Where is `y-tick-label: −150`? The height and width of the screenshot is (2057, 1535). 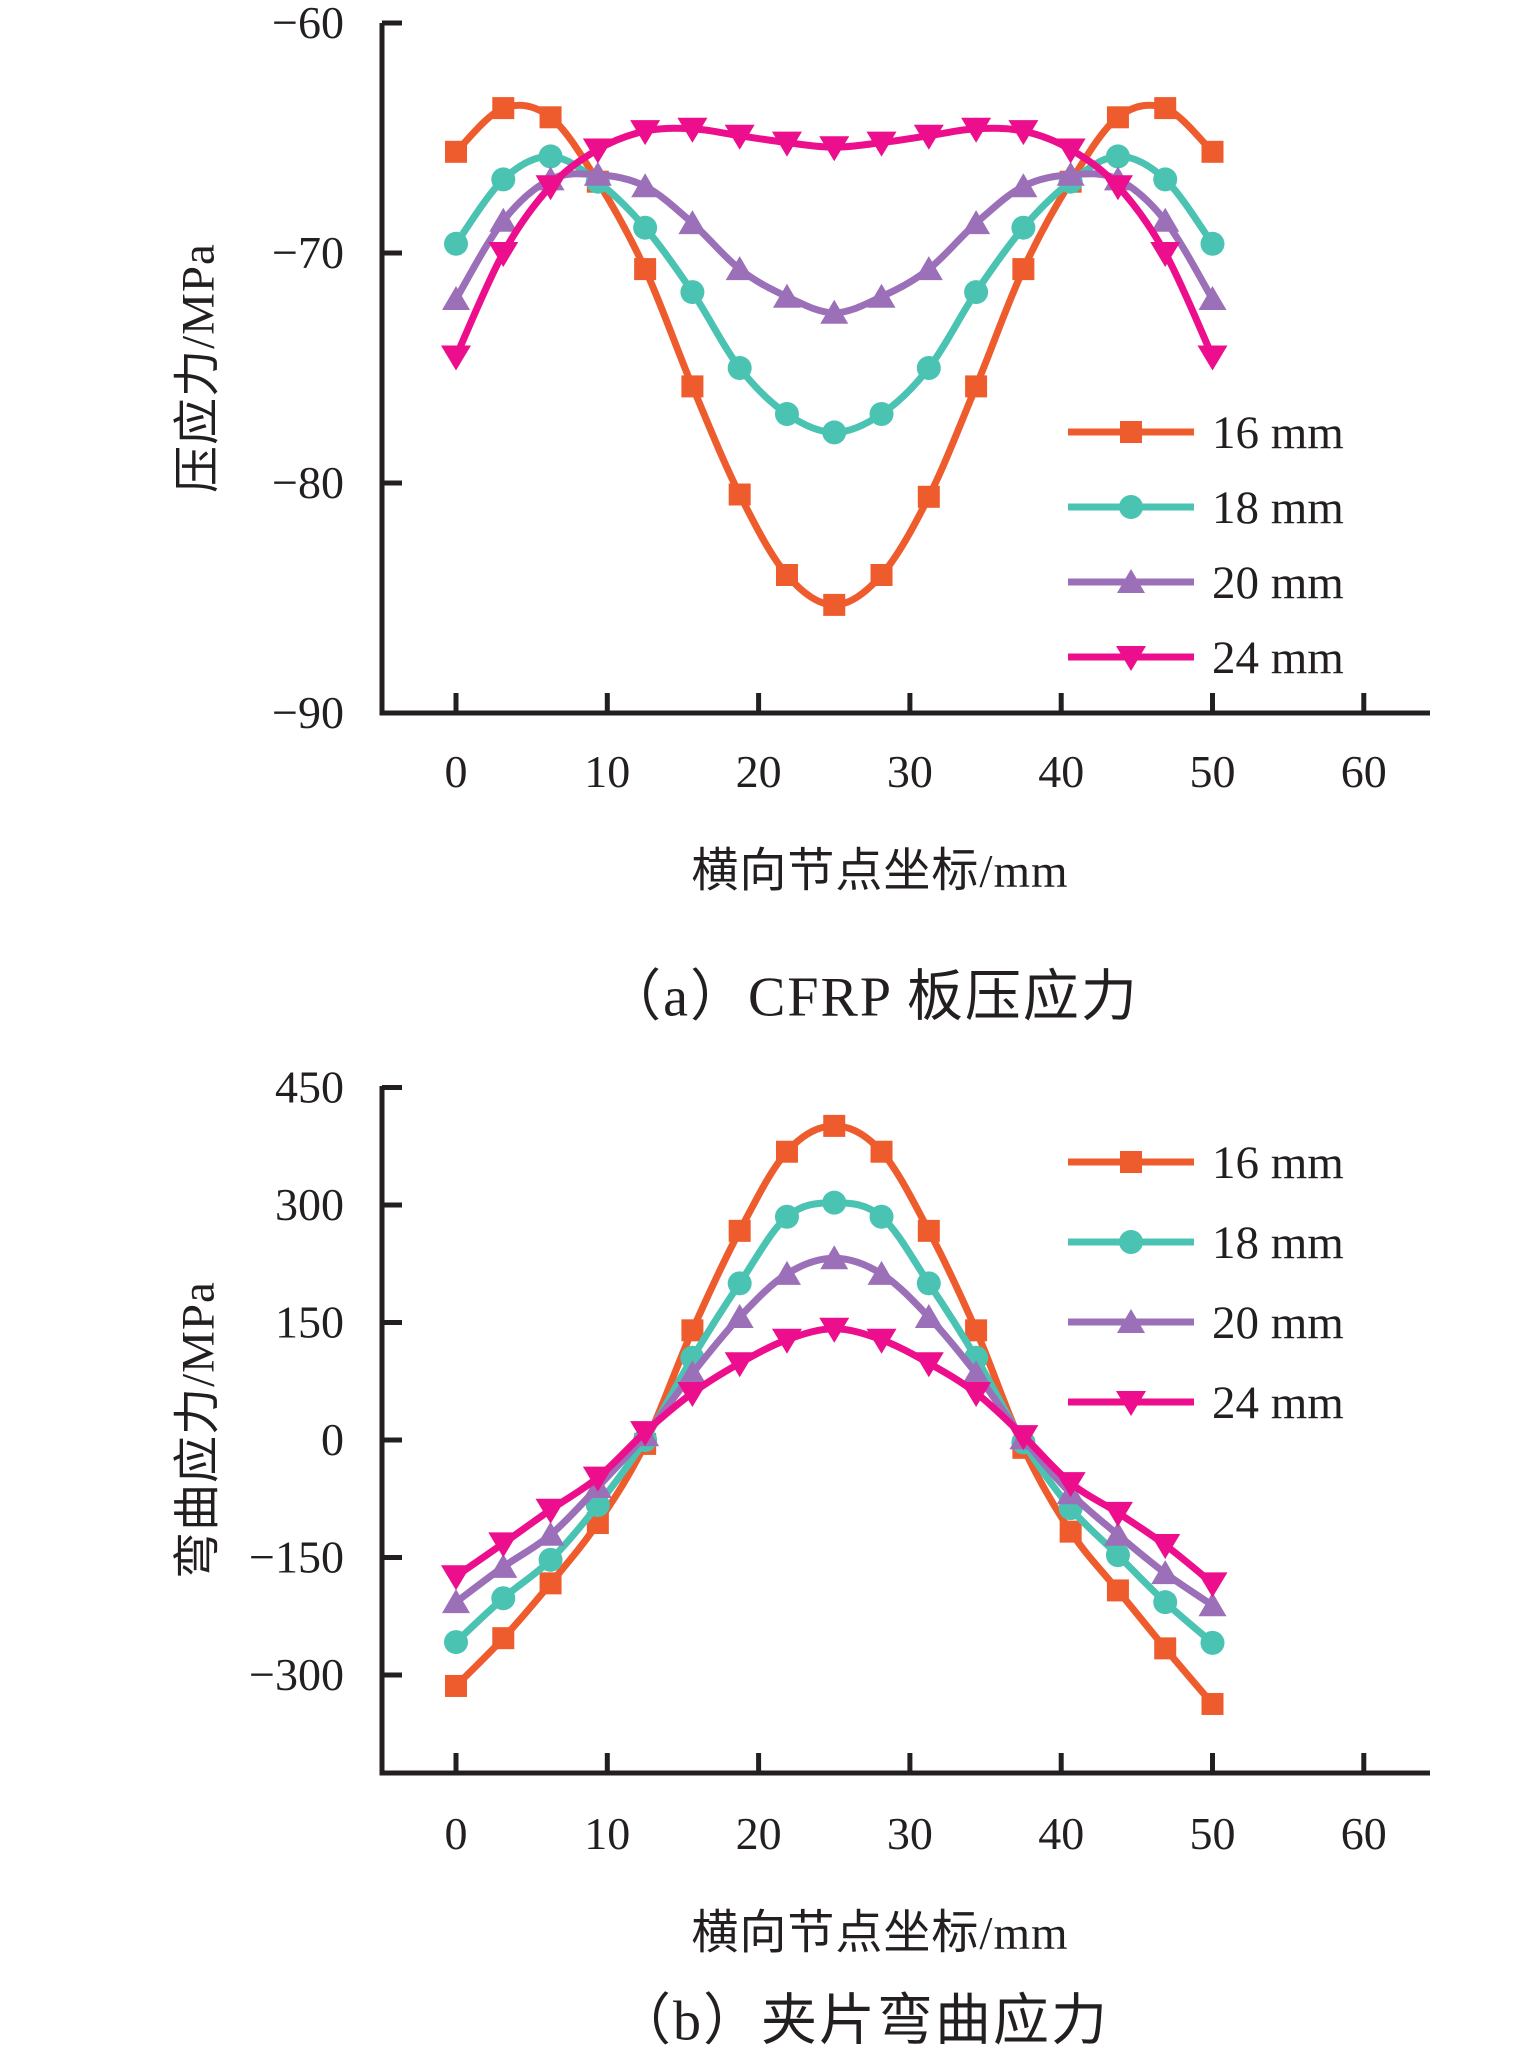 y-tick-label: −150 is located at coordinates (296, 1557).